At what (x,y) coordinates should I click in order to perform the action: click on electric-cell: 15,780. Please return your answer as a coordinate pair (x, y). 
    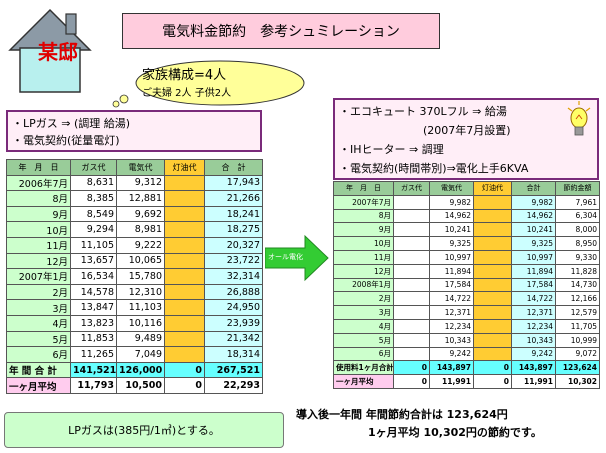
    Looking at the image, I should click on (140, 276).